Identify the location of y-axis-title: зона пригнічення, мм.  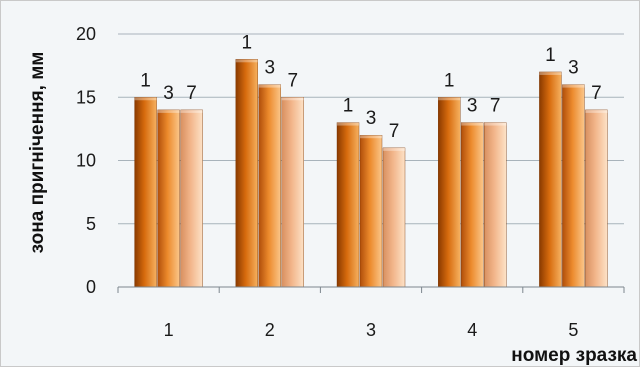
(37, 153).